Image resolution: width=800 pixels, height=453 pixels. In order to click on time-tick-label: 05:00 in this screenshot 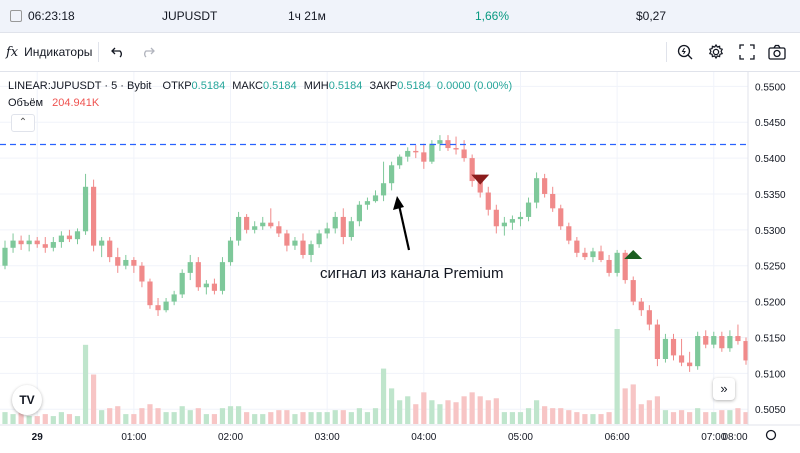, I will do `click(520, 437)`.